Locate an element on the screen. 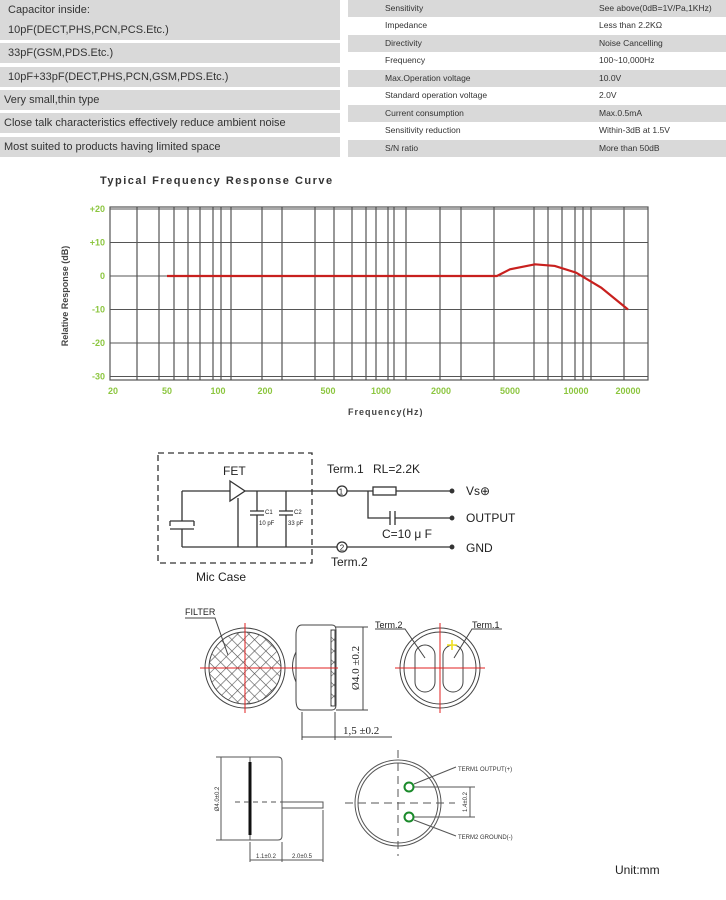 This screenshot has height=900, width=726. feature-row: 33pF(GSM,PDS.Etc.) is located at coordinates (170, 53).